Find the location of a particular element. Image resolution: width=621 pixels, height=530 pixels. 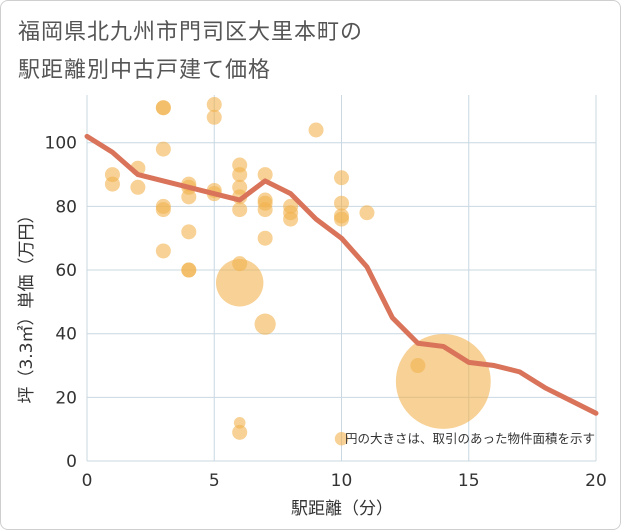

x-tick-label: 5 is located at coordinates (214, 481).